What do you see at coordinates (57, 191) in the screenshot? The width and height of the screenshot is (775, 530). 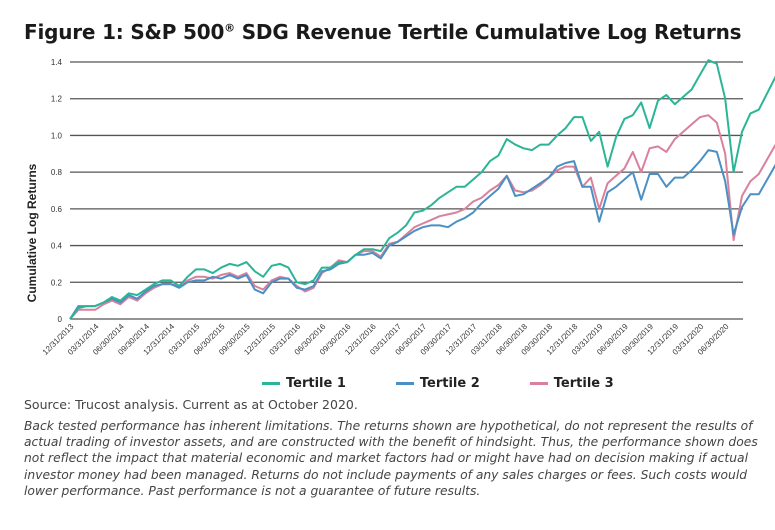 I see `y-axis-ticks: 0 0.2 0.4 0.6 0.8 1.0 1.2 1.4` at bounding box center [57, 191].